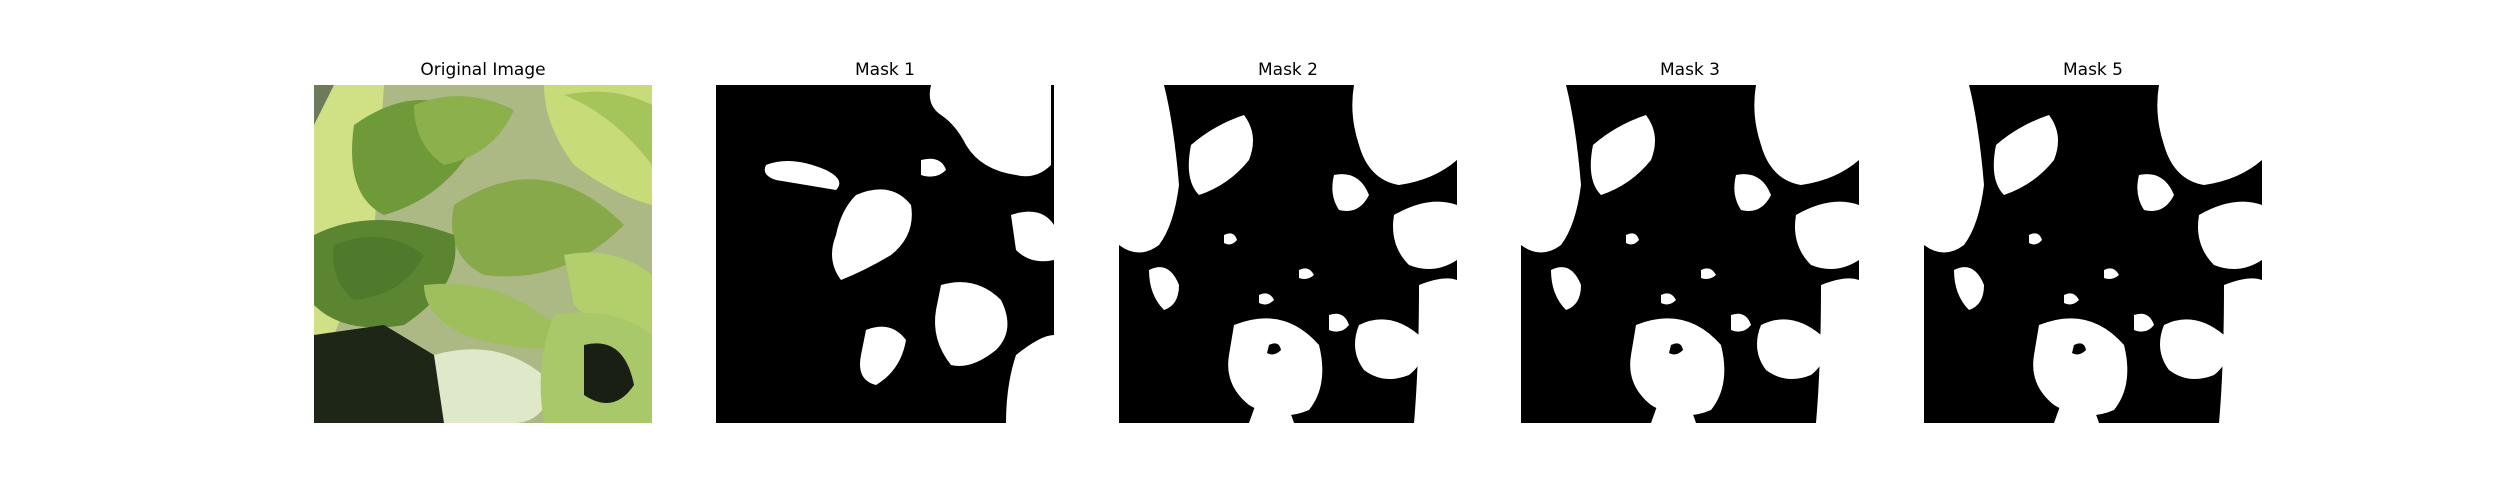  What do you see at coordinates (1689, 70) in the screenshot?
I see `panel-title: Mask 3` at bounding box center [1689, 70].